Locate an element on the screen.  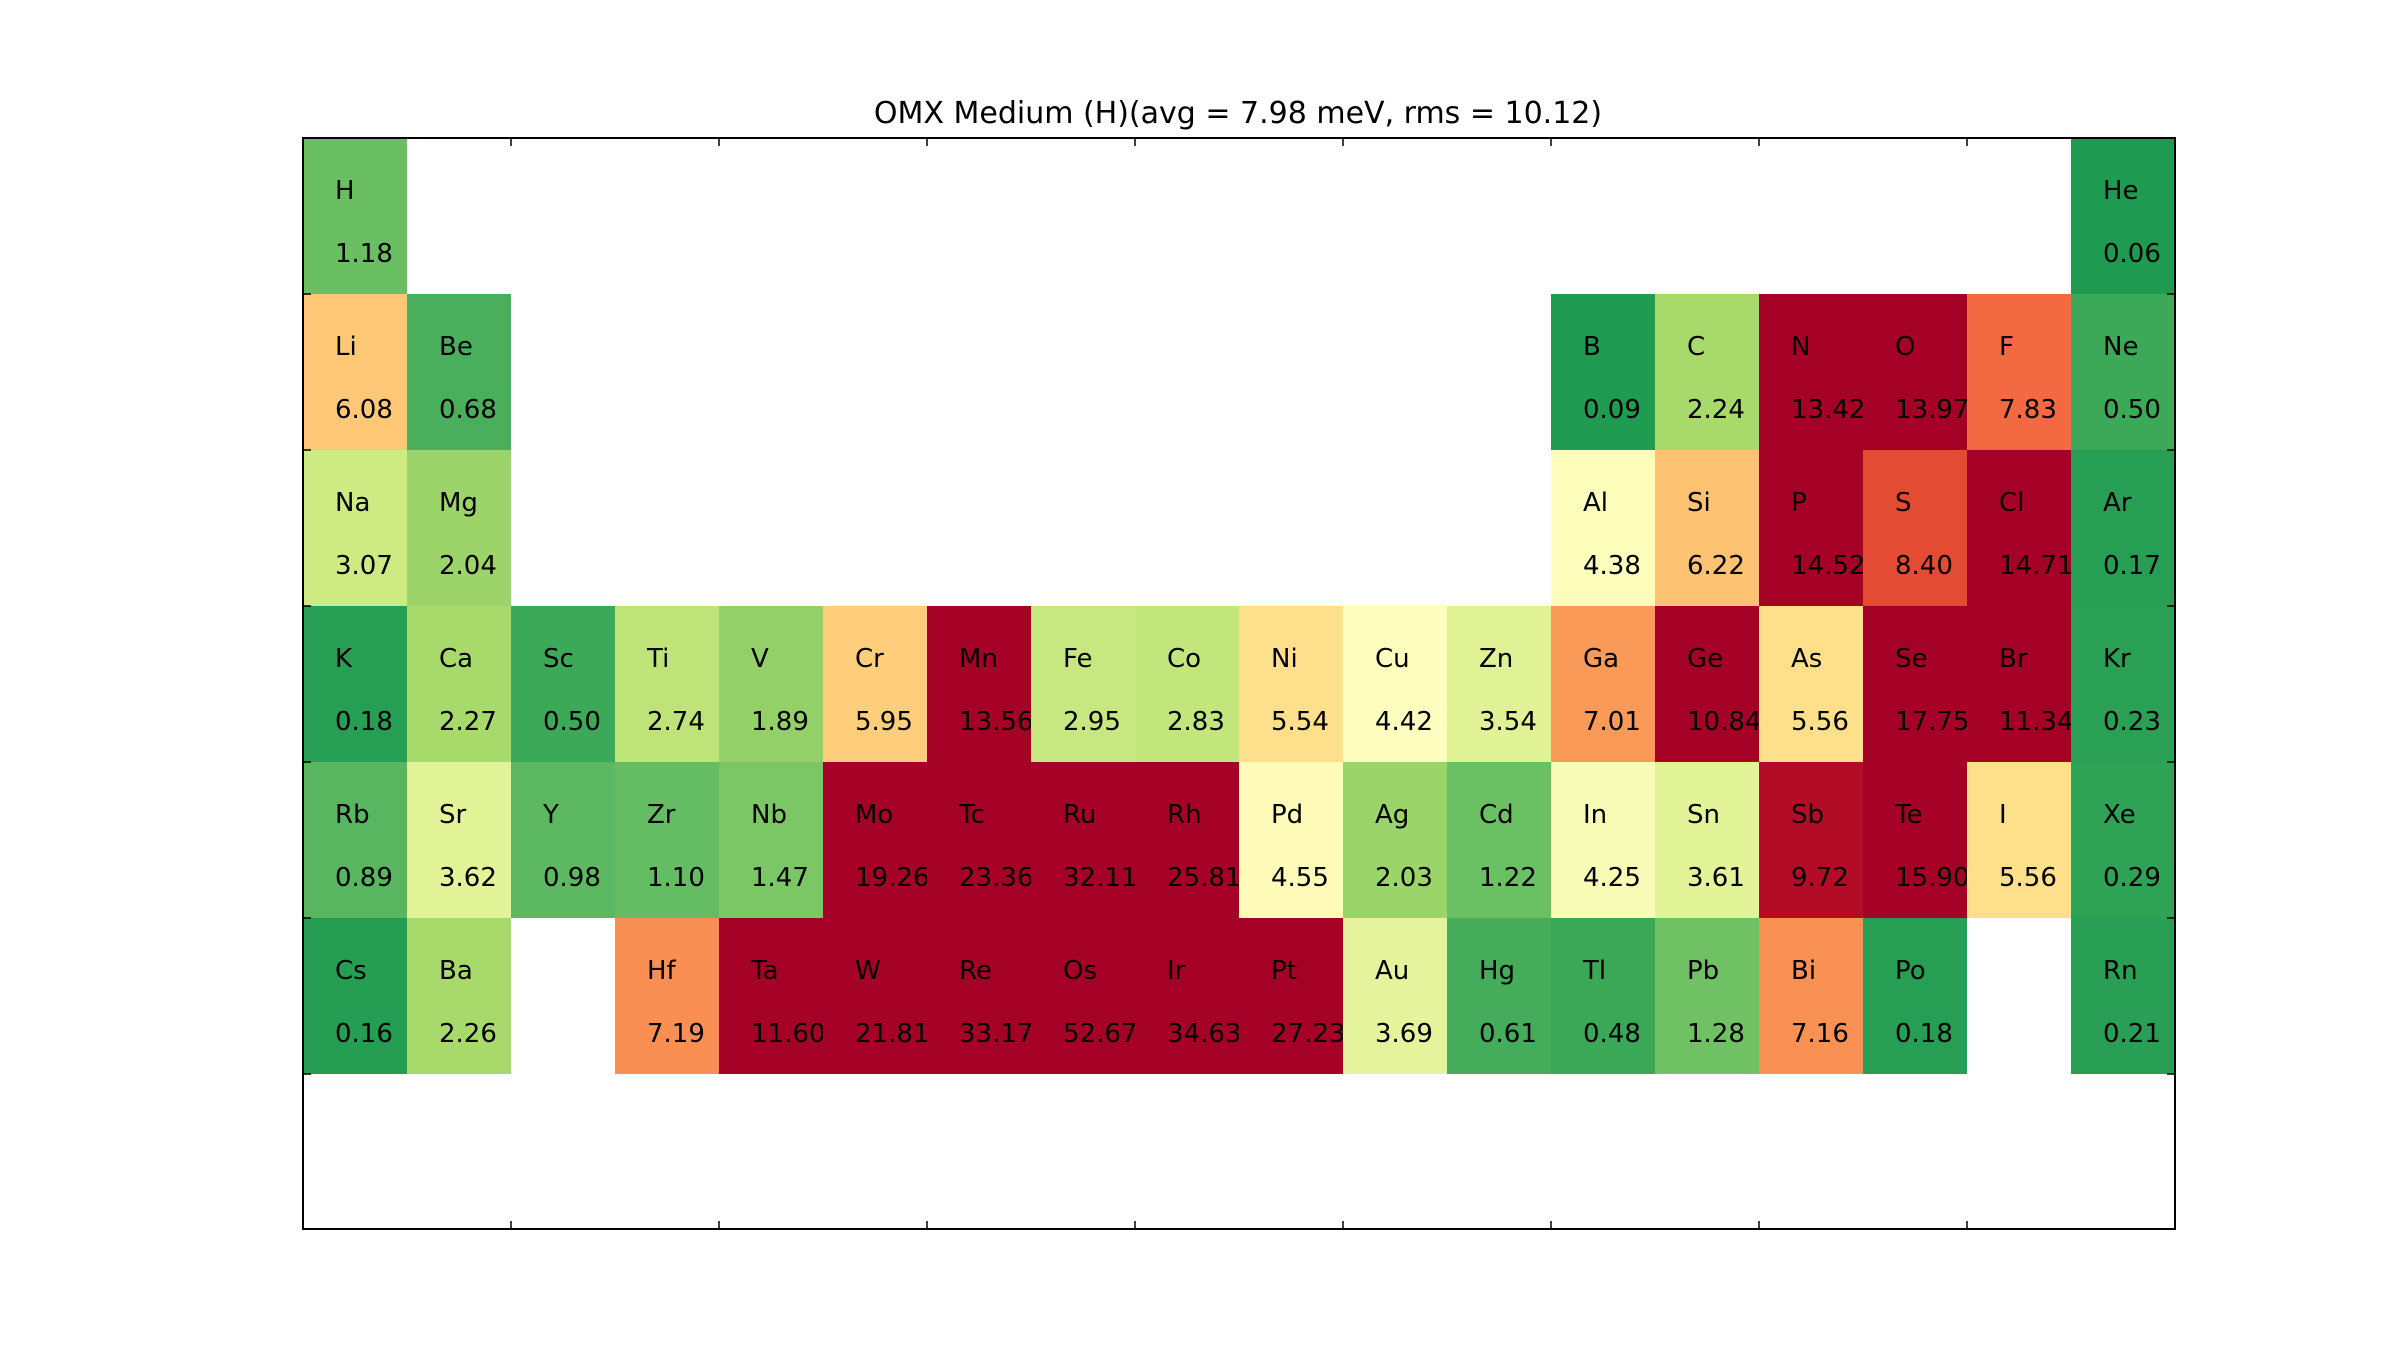
element-symbol: Sr is located at coordinates (453, 815).